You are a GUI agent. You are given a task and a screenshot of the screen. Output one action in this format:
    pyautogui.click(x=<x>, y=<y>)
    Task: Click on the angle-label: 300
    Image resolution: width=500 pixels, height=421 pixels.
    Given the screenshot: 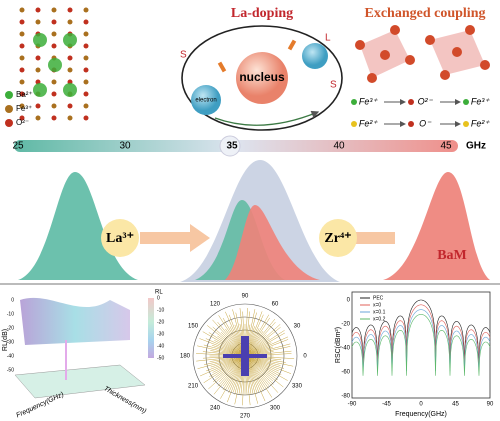 What is the action you would take?
    pyautogui.click(x=275, y=409)
    